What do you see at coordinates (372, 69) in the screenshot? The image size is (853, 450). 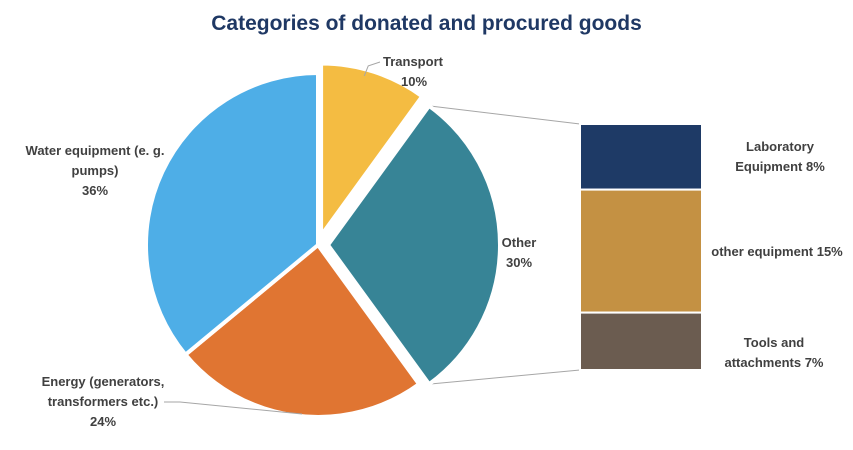 I see `leader-line-transport` at bounding box center [372, 69].